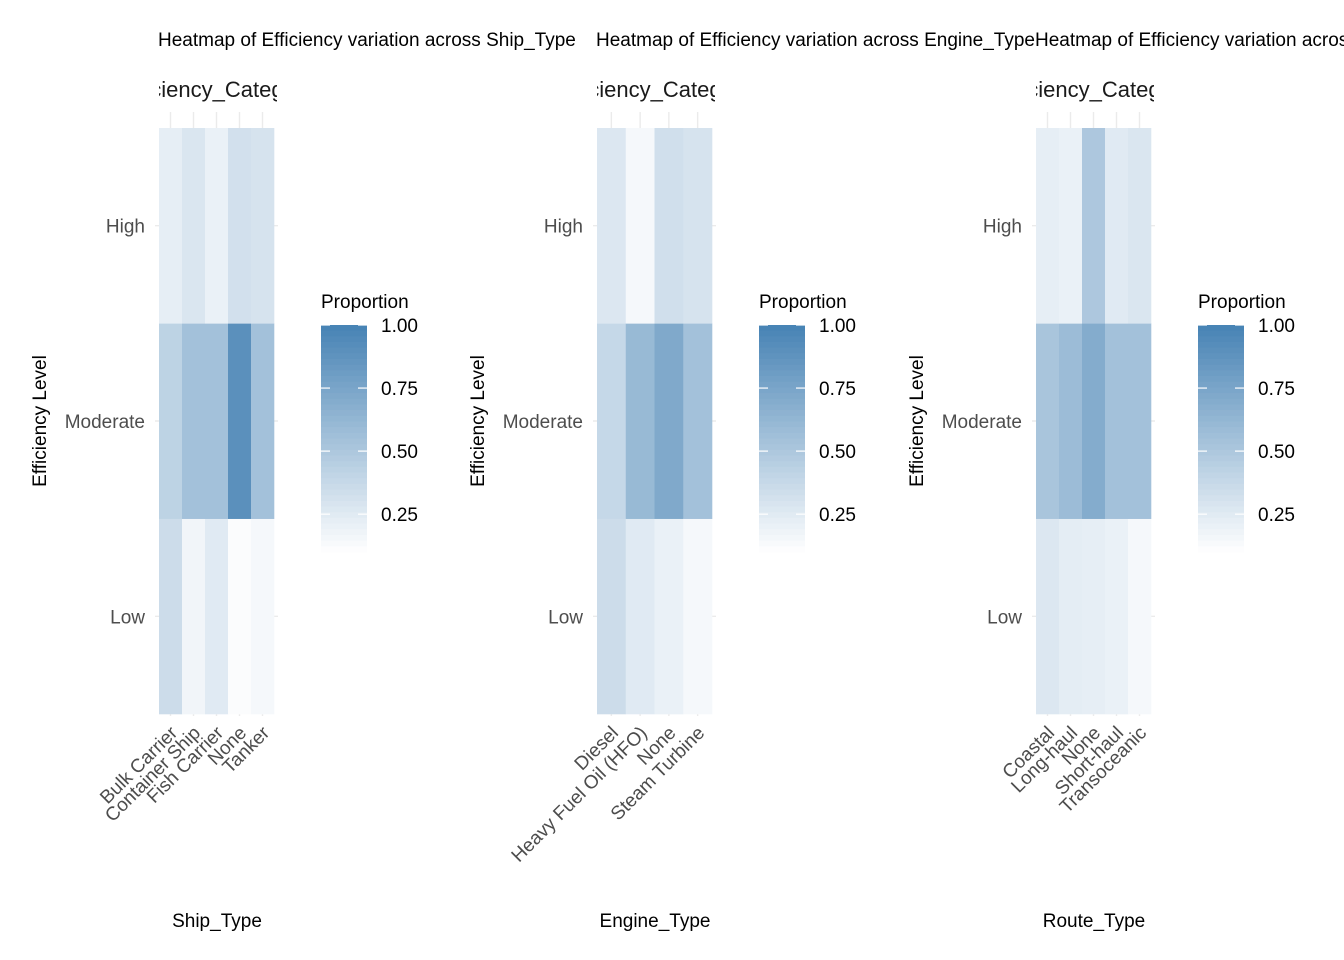 This screenshot has width=1344, height=960. What do you see at coordinates (369, 422) in the screenshot?
I see `legend: Proportion 0.25 0.50 0.75 1.00` at bounding box center [369, 422].